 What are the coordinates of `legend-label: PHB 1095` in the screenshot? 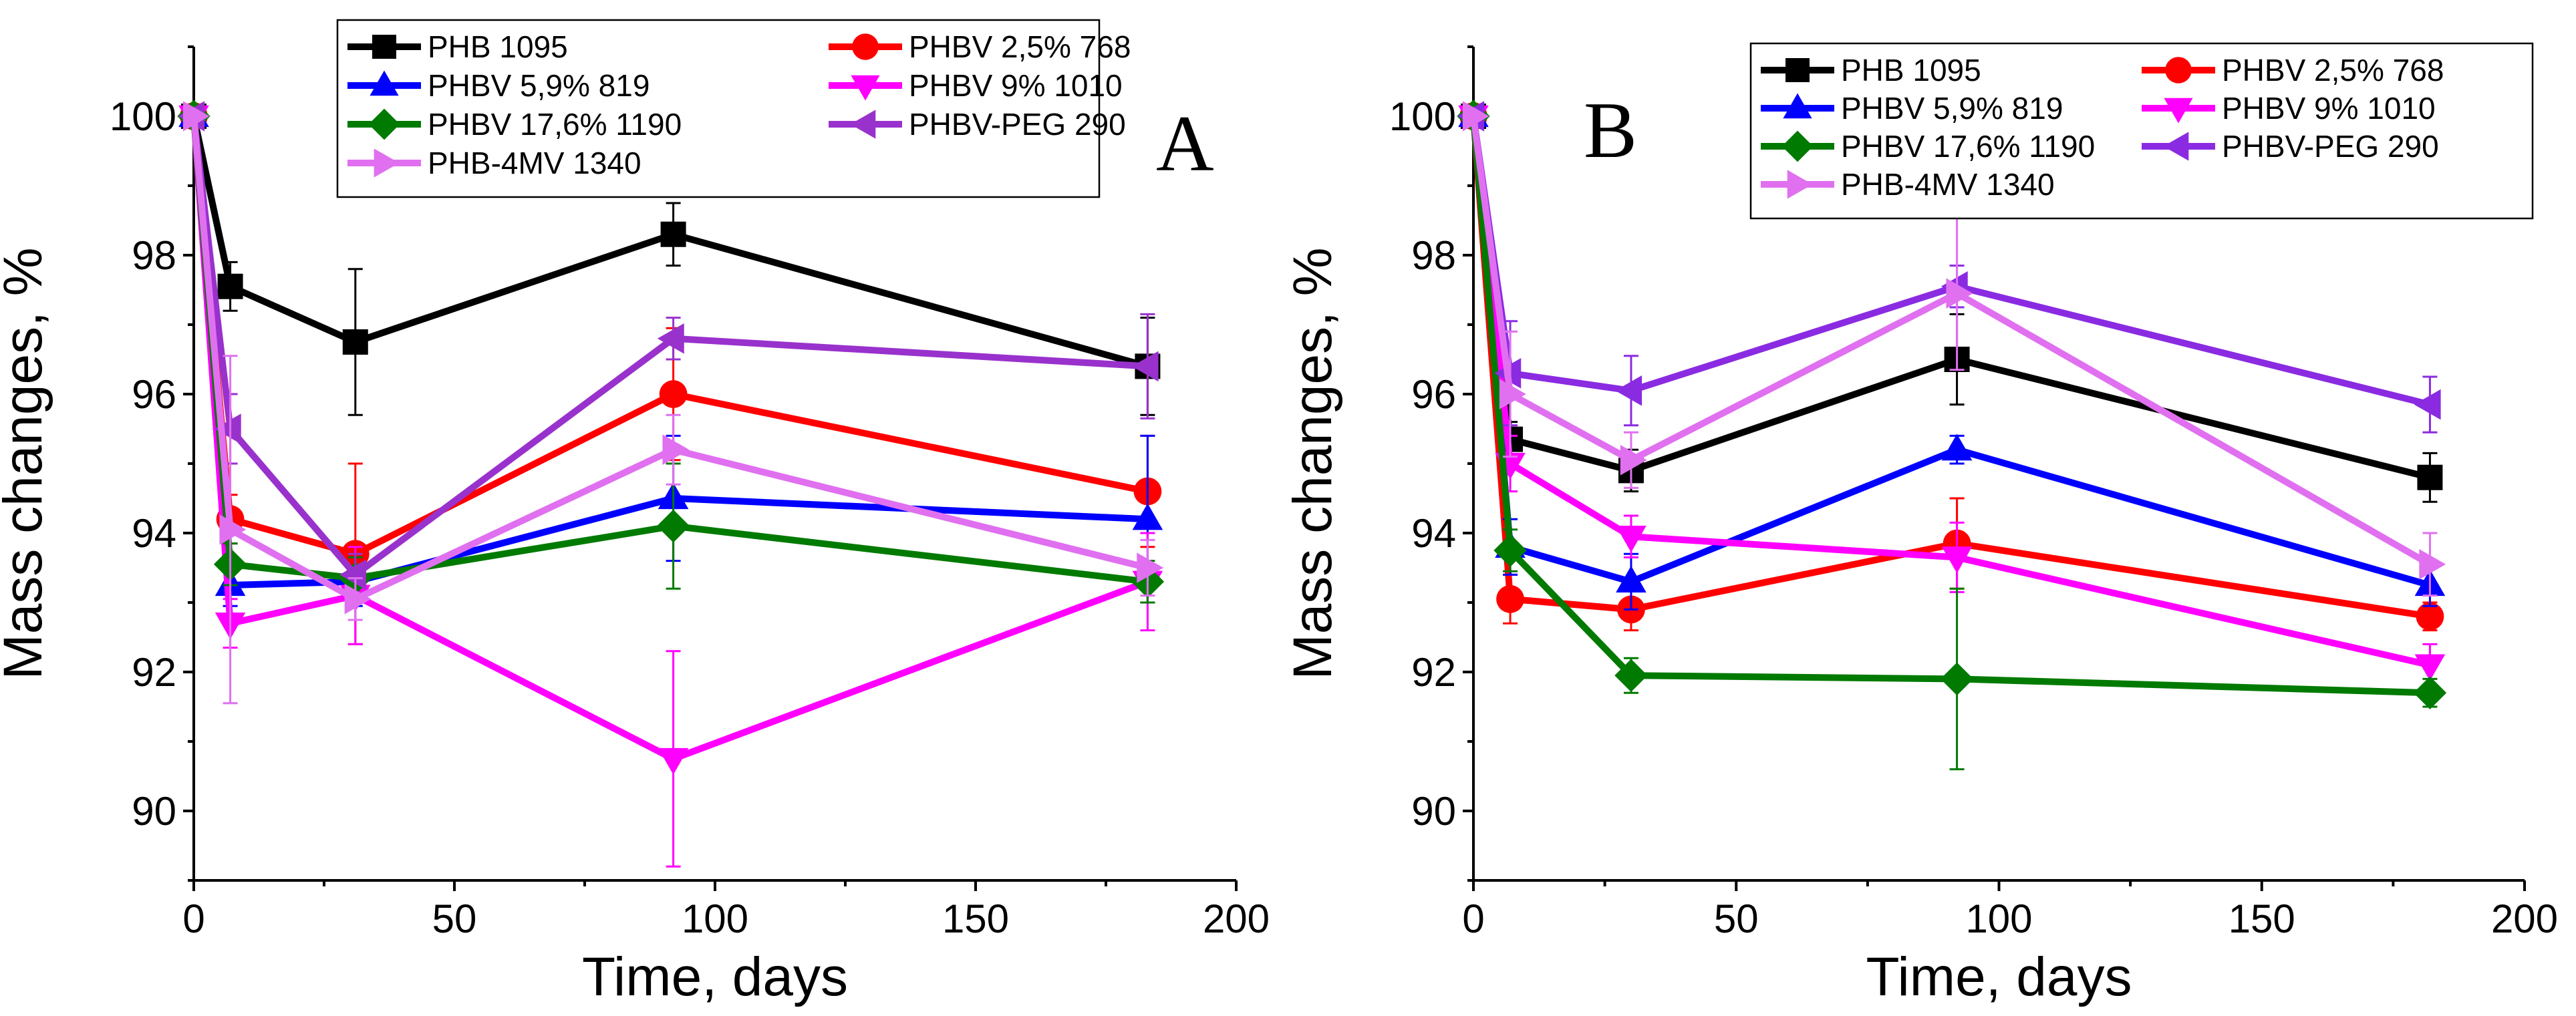 It's located at (1911, 71).